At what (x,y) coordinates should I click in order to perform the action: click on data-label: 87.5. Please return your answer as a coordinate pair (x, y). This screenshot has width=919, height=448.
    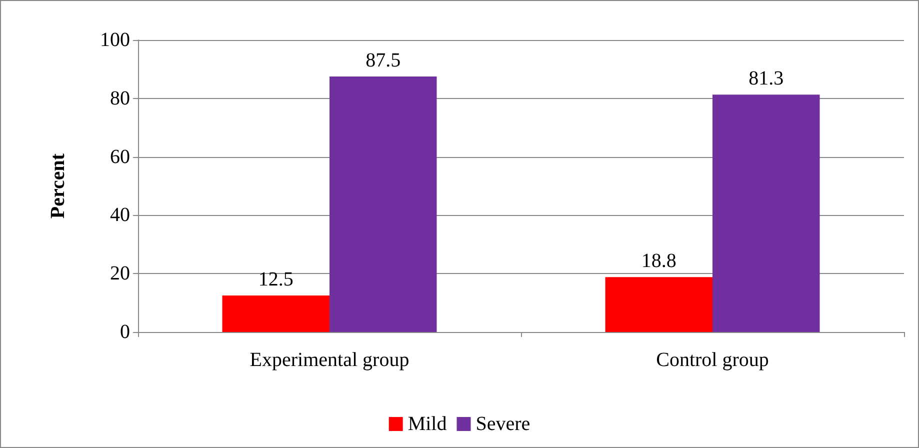
    Looking at the image, I should click on (383, 61).